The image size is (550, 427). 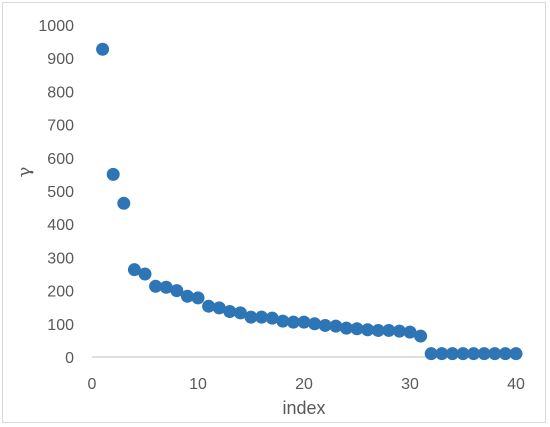 What do you see at coordinates (60, 159) in the screenshot?
I see `y-tick-label: 600` at bounding box center [60, 159].